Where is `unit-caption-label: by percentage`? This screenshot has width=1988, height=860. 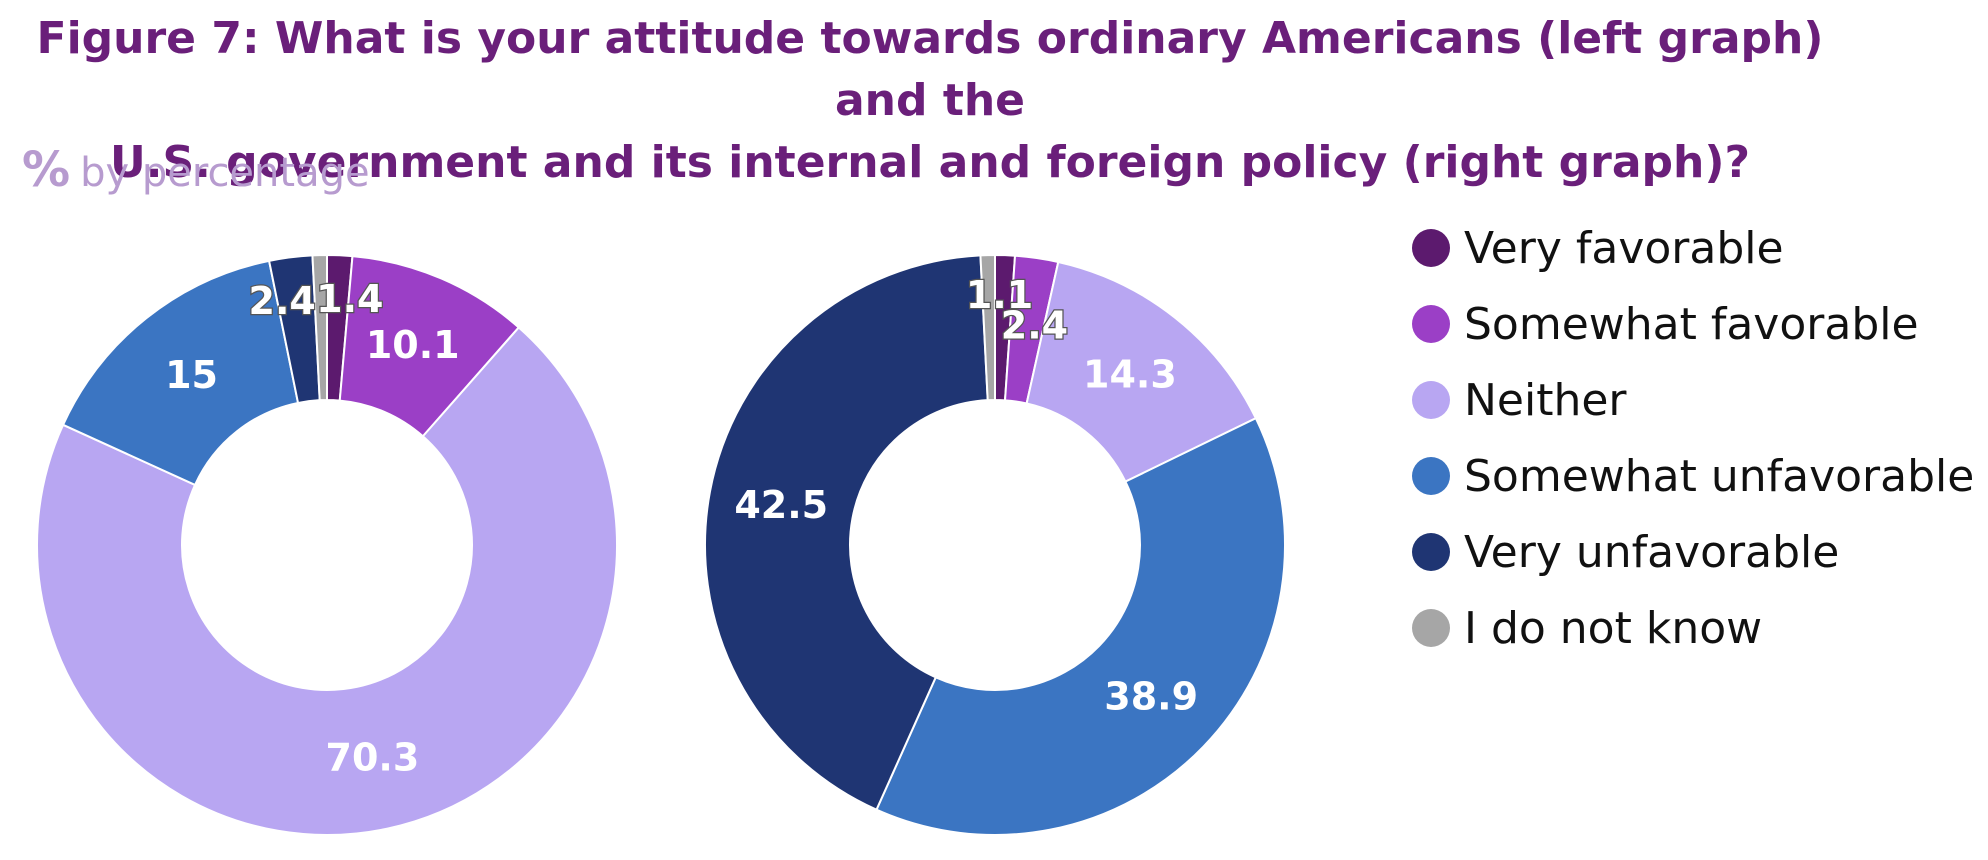 unit-caption-label: by percentage is located at coordinates (225, 173).